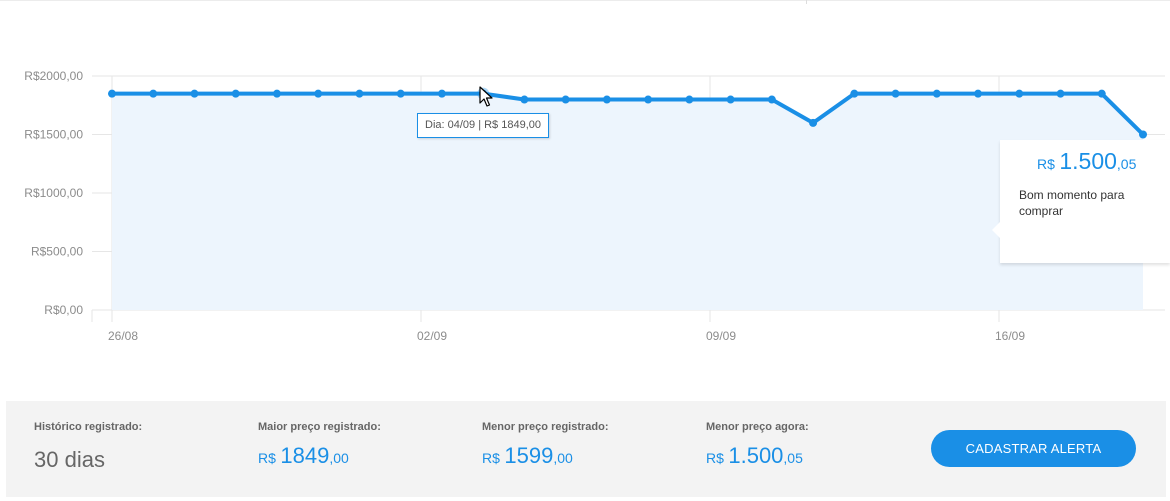  I want to click on cadastrar-alerta-button: CADASTRAR ALERTA, so click(1033, 448).